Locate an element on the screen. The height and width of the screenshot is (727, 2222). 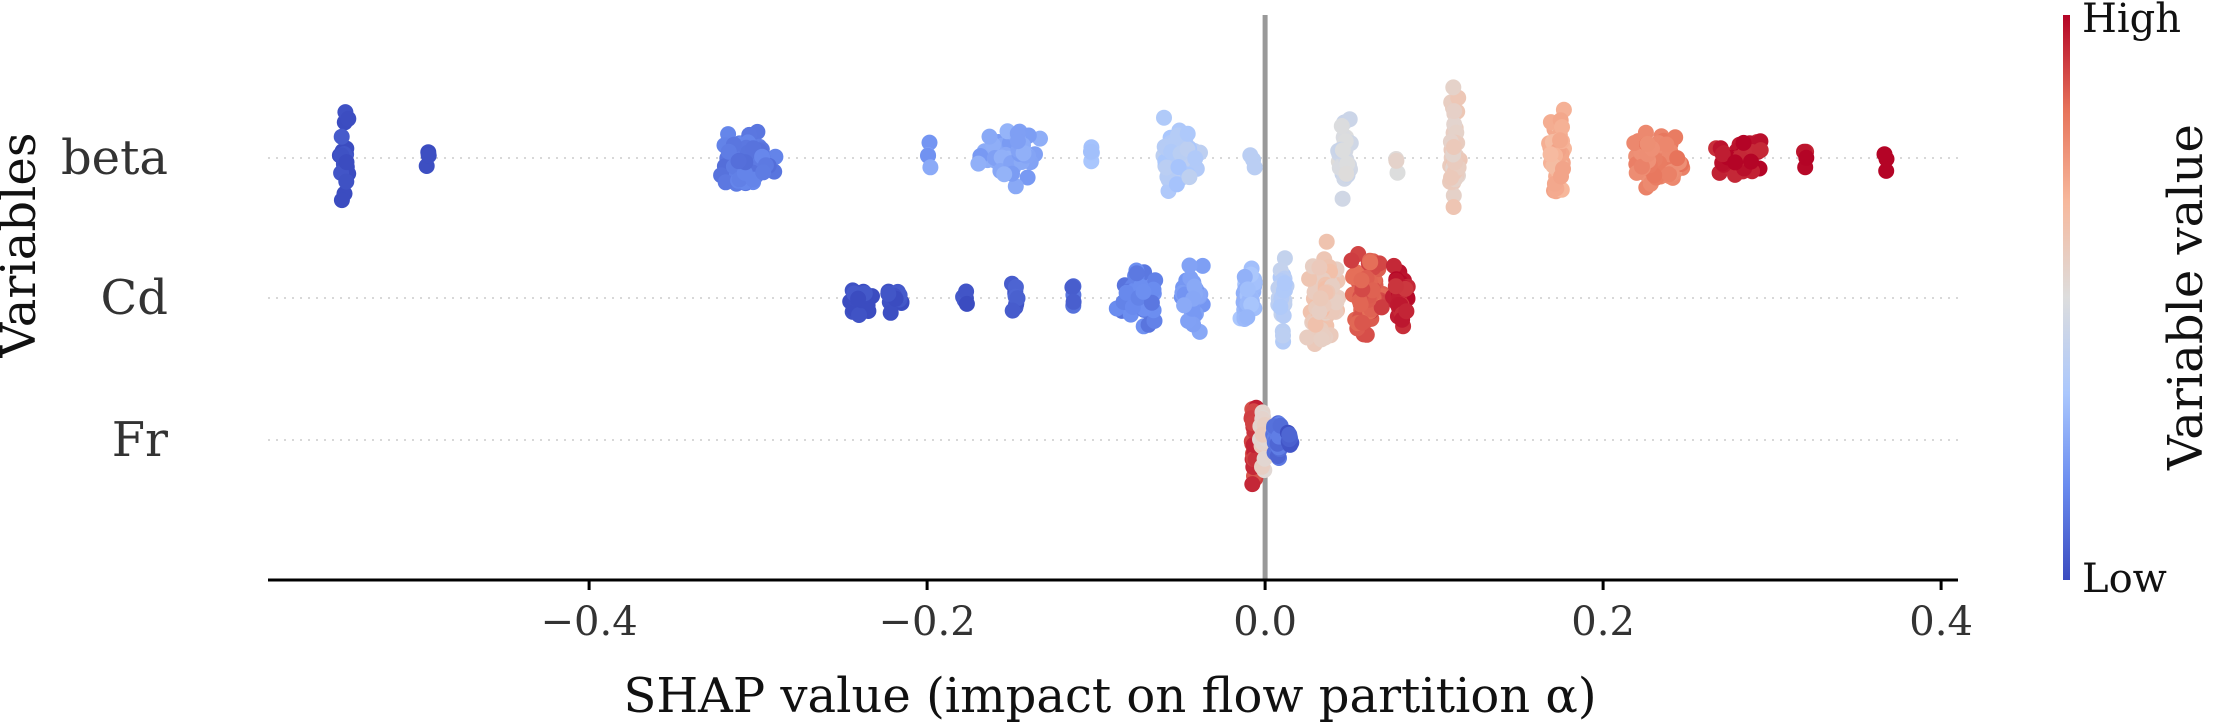
colorbar-high-label: High is located at coordinates (2131, 21).